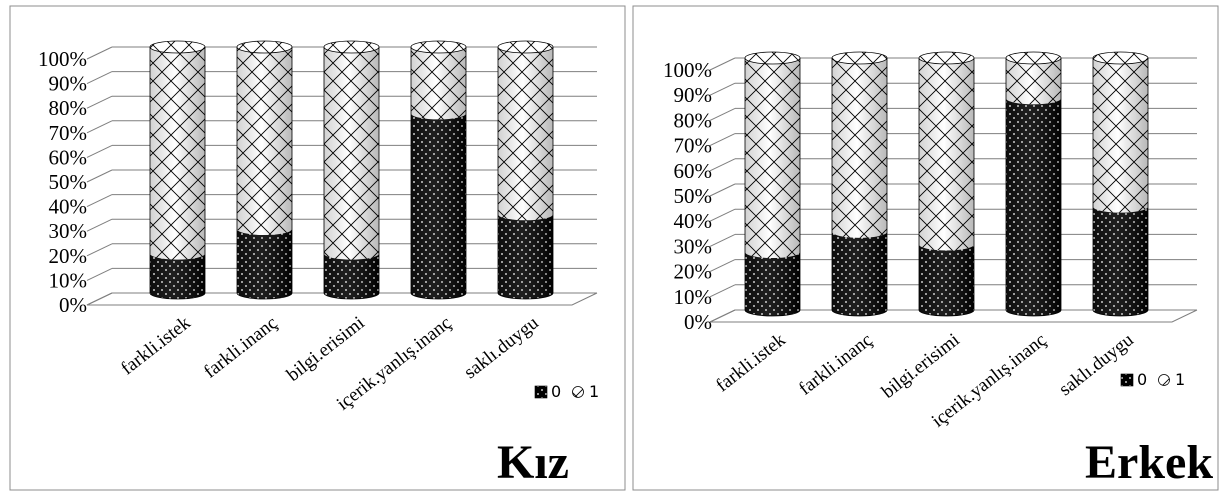  Describe the element at coordinates (693, 146) in the screenshot. I see `y-tick-label: 70%` at that location.